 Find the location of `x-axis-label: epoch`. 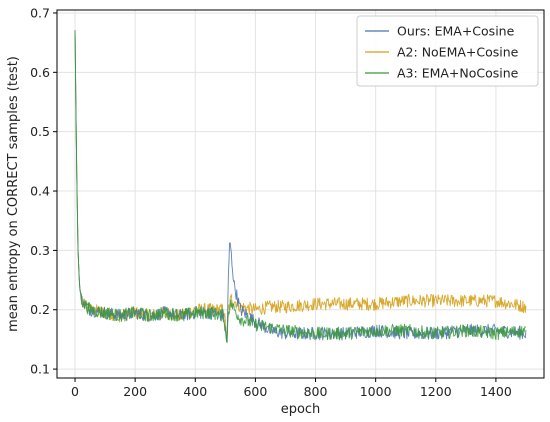

x-axis-label: epoch is located at coordinates (301, 409).